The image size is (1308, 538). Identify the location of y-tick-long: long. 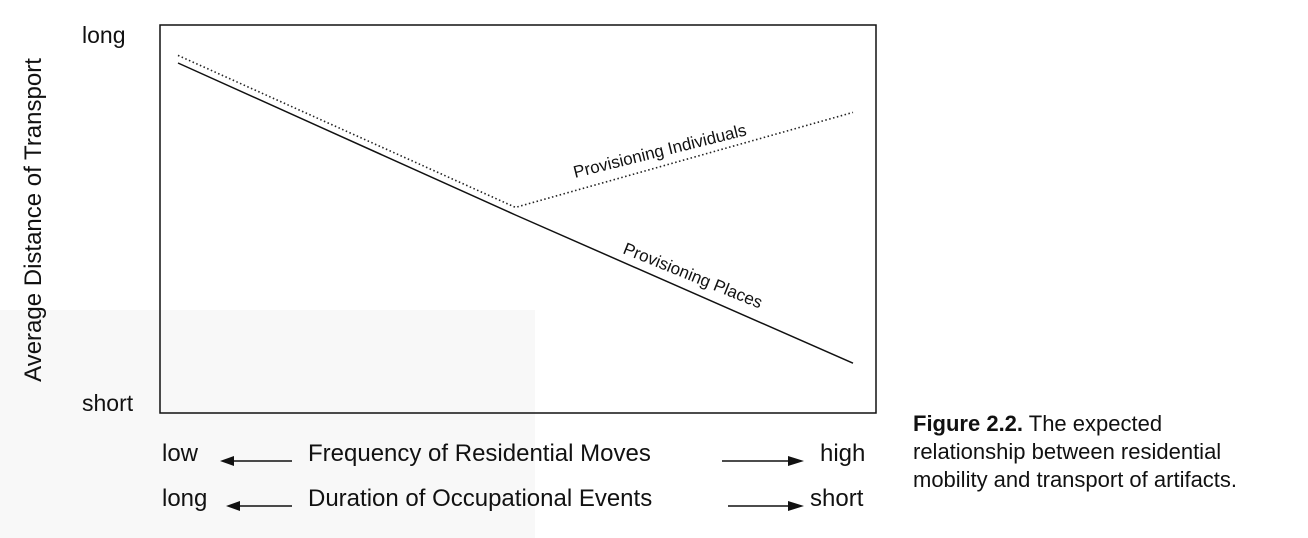
(104, 35).